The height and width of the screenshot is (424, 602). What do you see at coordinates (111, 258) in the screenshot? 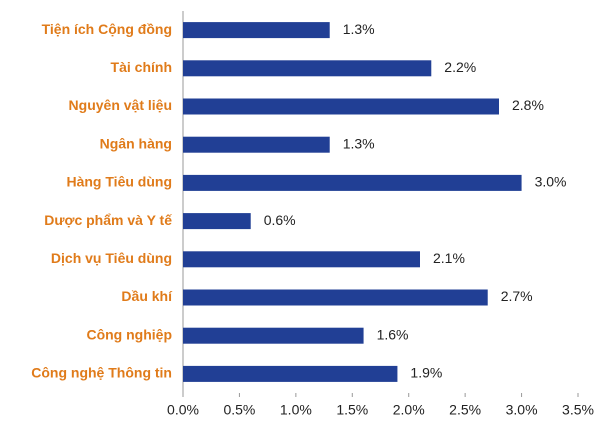
I see `y-tick-label: Dịch vụ Tiêu dùng` at bounding box center [111, 258].